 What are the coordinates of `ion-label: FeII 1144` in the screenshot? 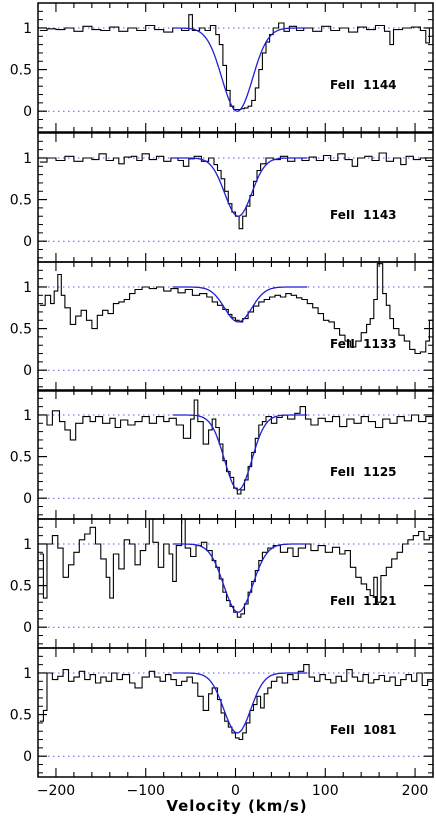 It's located at (363, 85).